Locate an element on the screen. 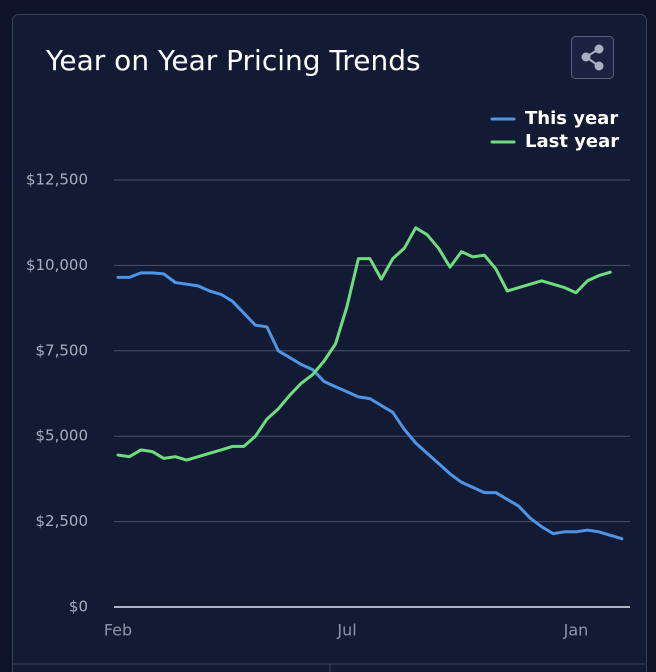  share-button is located at coordinates (592, 57).